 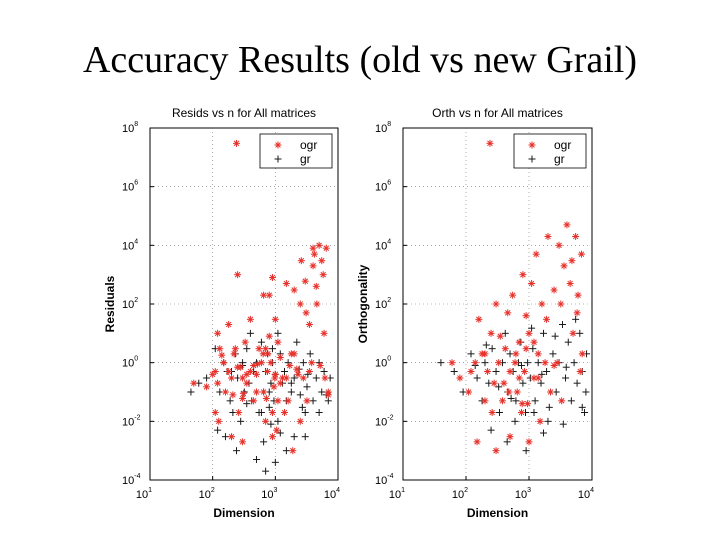 I want to click on legend-marker-ogr, so click(x=532, y=145).